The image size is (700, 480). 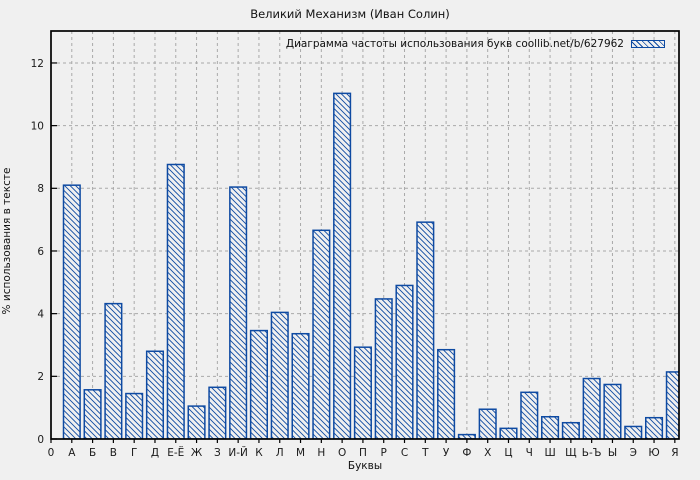 I want to click on bar-З, so click(x=217, y=412).